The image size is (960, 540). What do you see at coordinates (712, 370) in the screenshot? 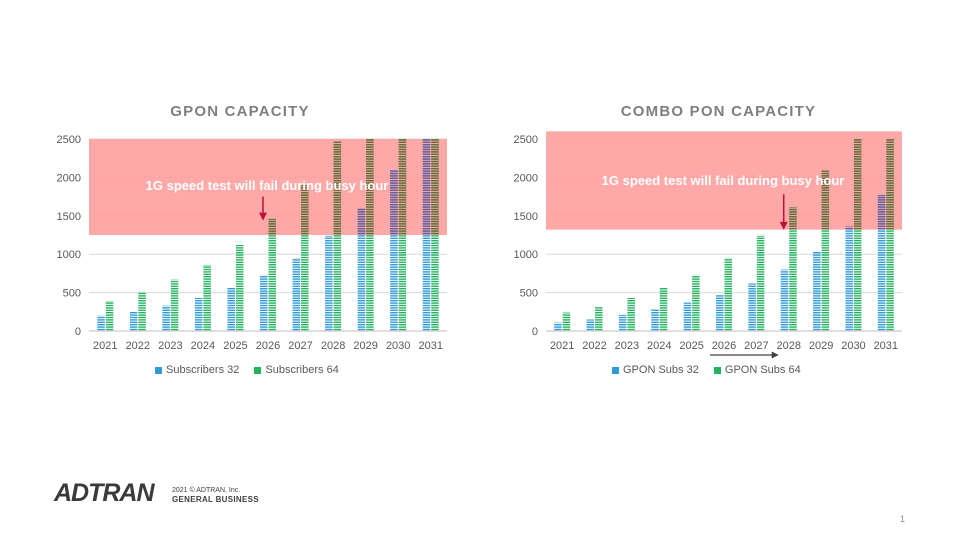
I see `chart-legend: GPON Subs 32 GPON Subs 64` at bounding box center [712, 370].